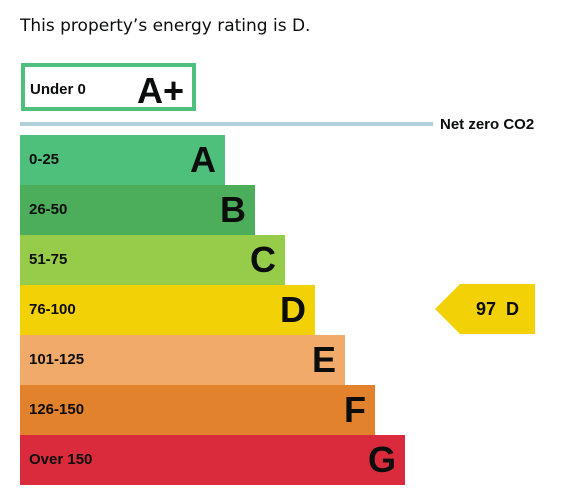  I want to click on band-d-letter: D, so click(293, 309).